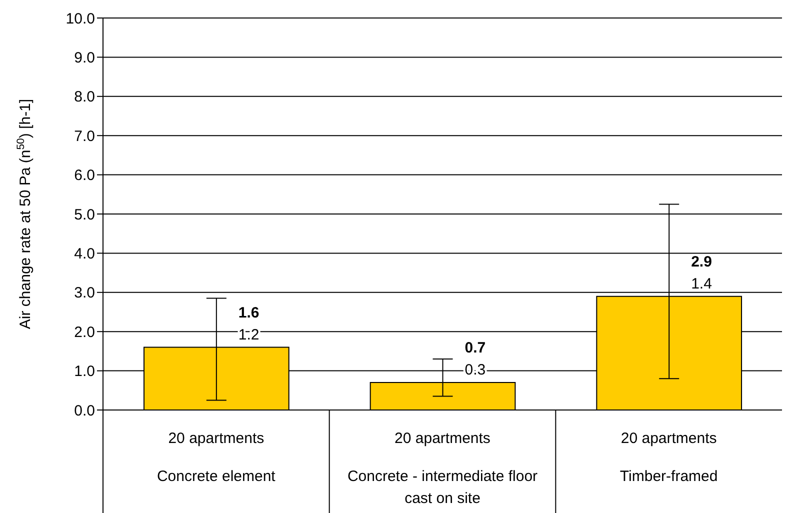  What do you see at coordinates (475, 348) in the screenshot?
I see `data-label: 0.7` at bounding box center [475, 348].